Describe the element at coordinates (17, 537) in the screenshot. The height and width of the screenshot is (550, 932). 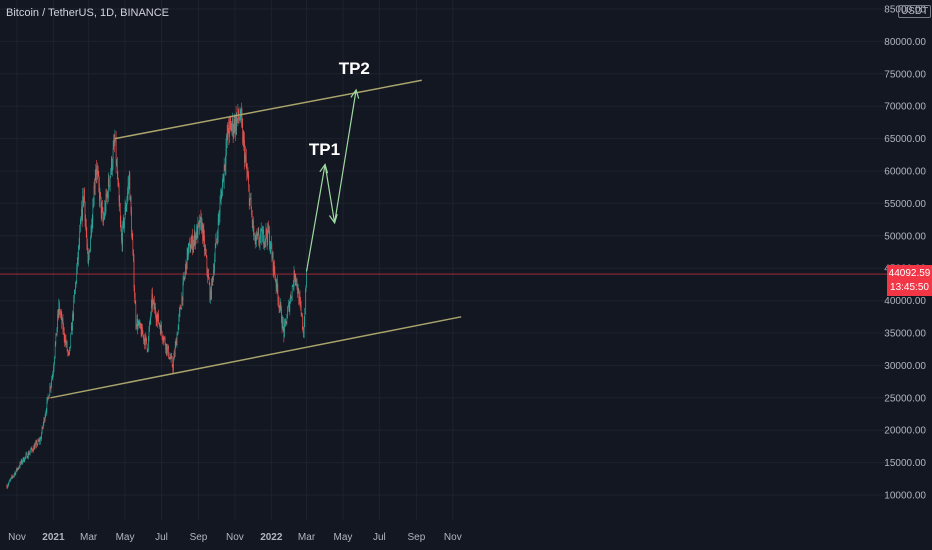
I see `time-tick-label: Nov` at that location.